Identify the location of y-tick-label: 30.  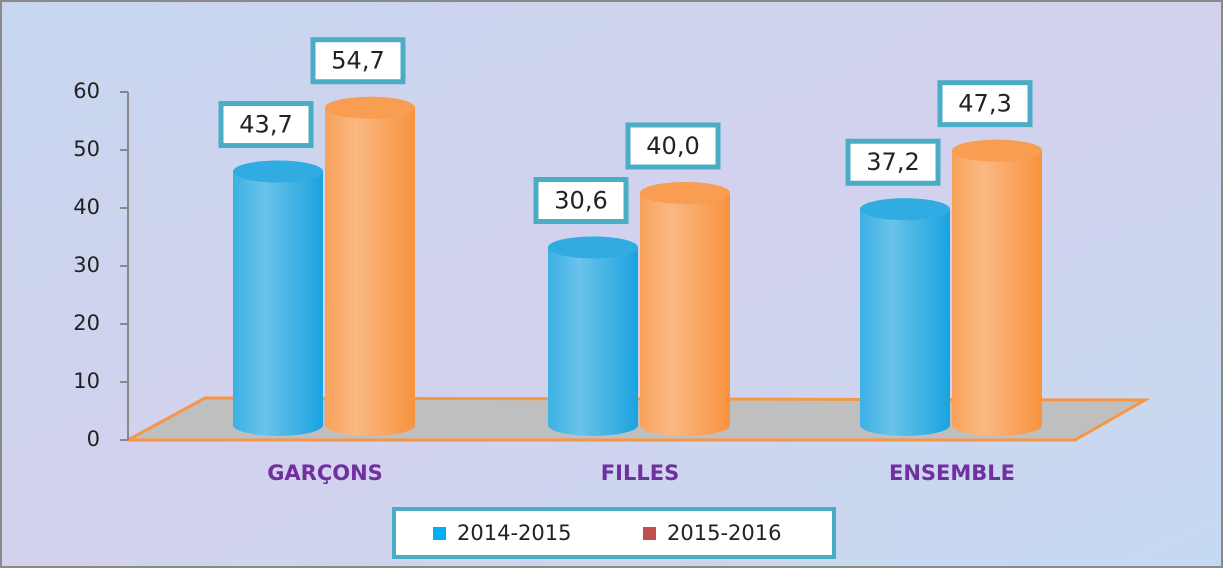
(86, 265).